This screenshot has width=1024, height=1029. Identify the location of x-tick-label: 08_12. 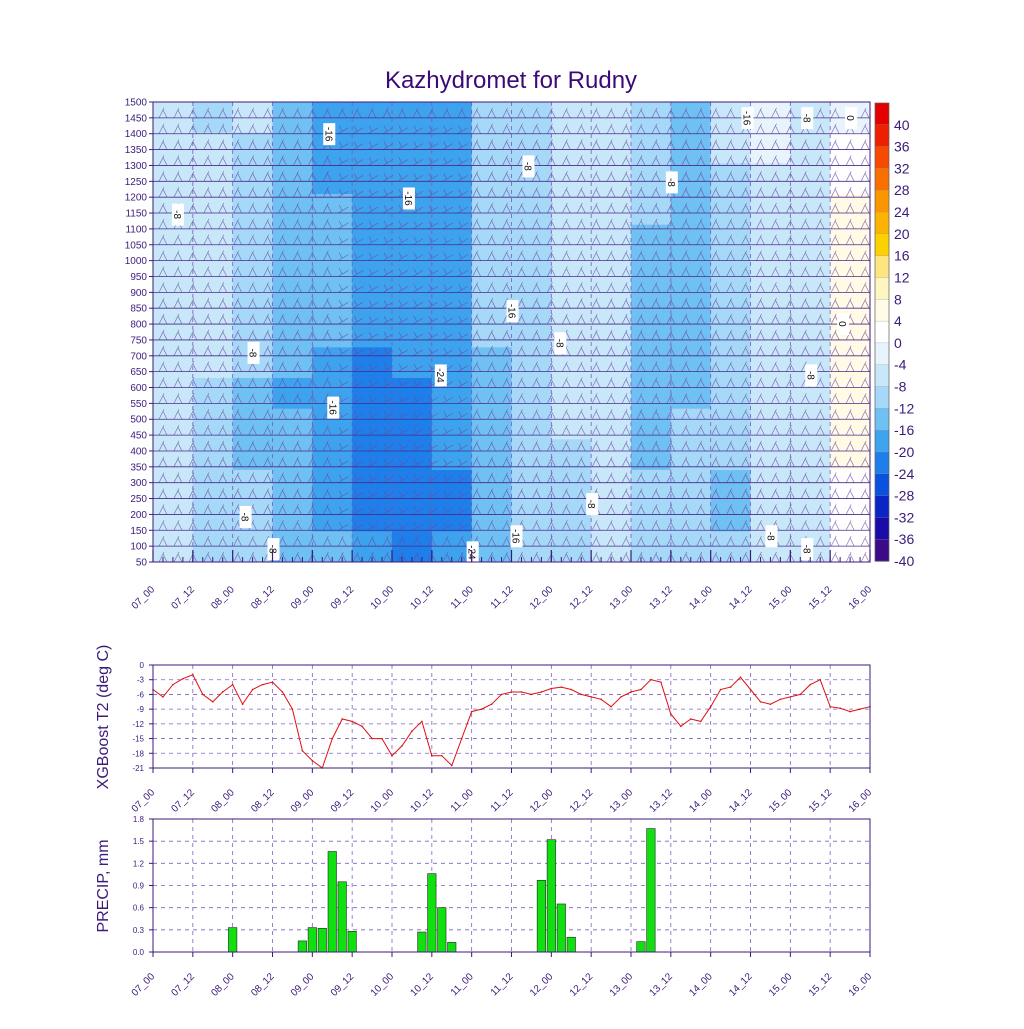
(263, 801).